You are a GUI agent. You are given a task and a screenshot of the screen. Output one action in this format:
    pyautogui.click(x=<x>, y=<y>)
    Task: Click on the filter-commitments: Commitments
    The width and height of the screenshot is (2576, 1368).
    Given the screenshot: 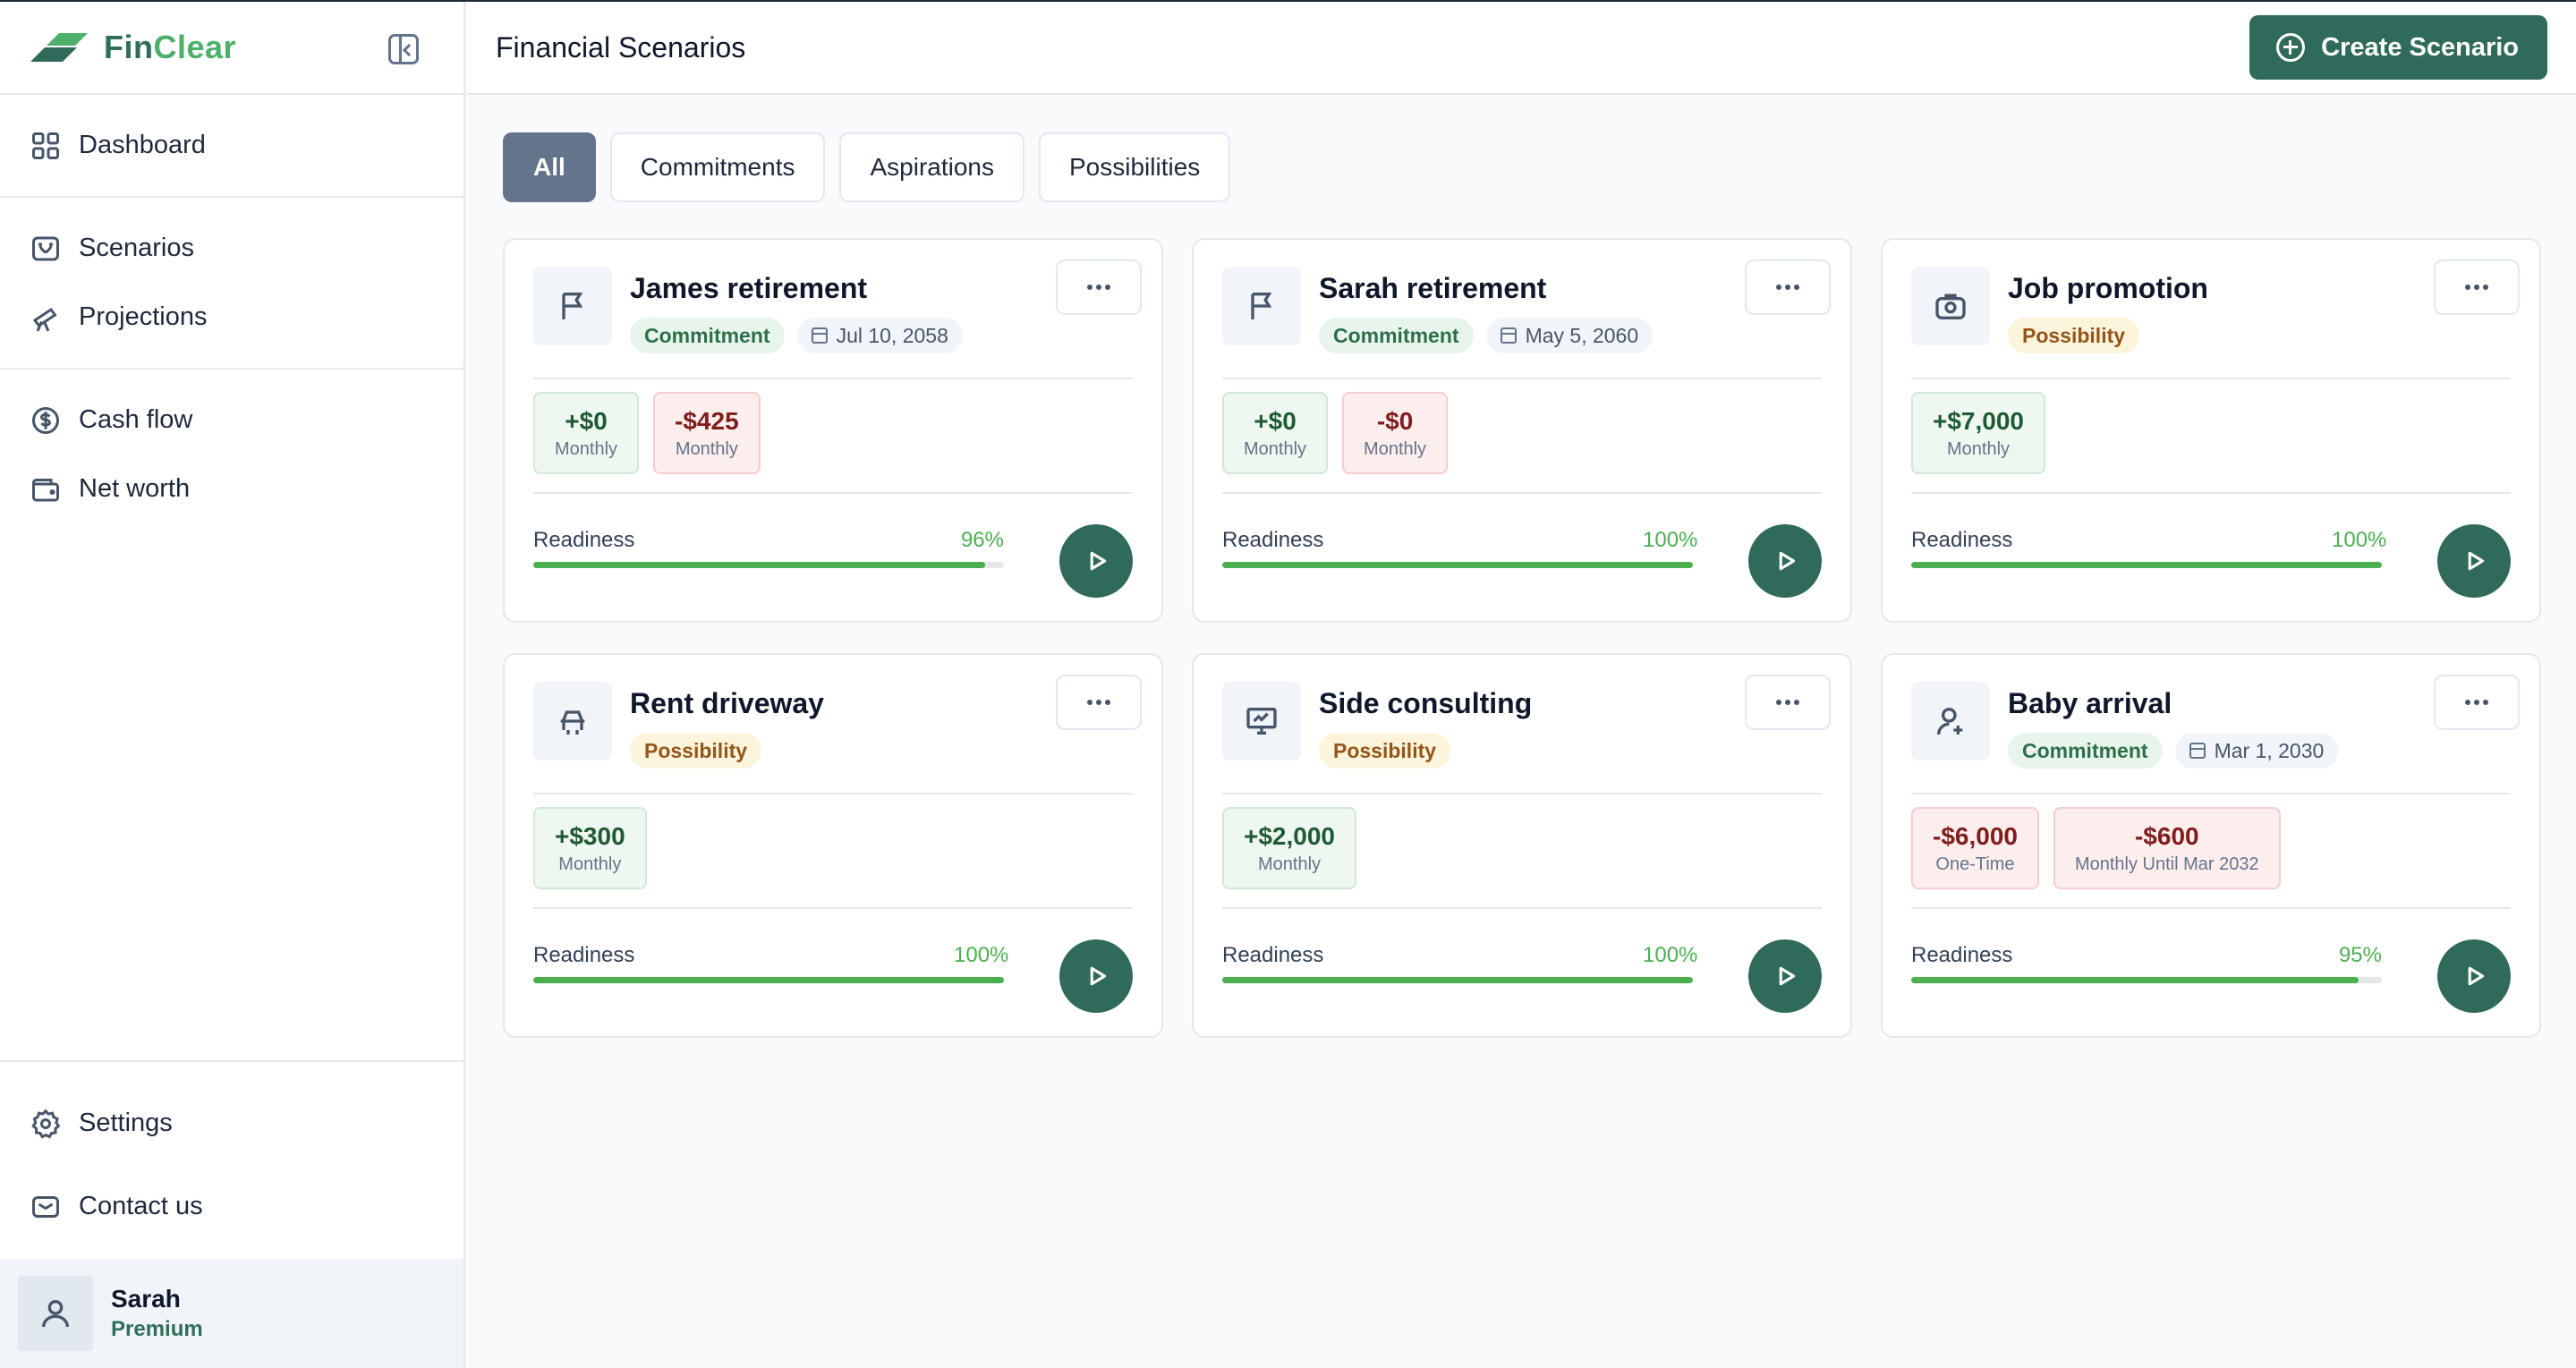 What is the action you would take?
    pyautogui.click(x=717, y=167)
    